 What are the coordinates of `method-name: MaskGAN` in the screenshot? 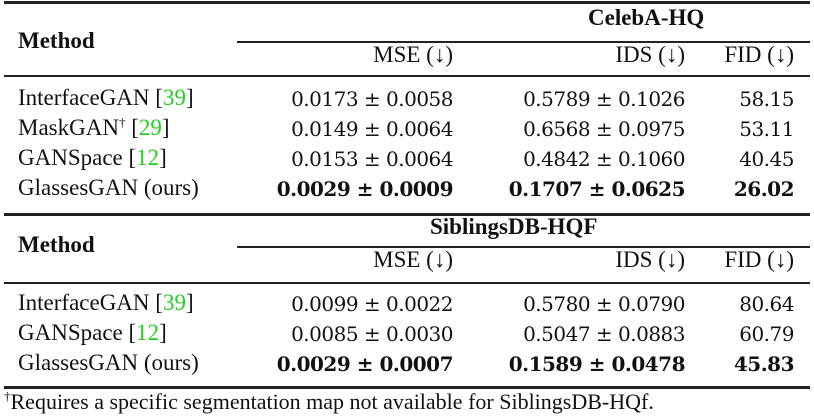 It's located at (68, 127).